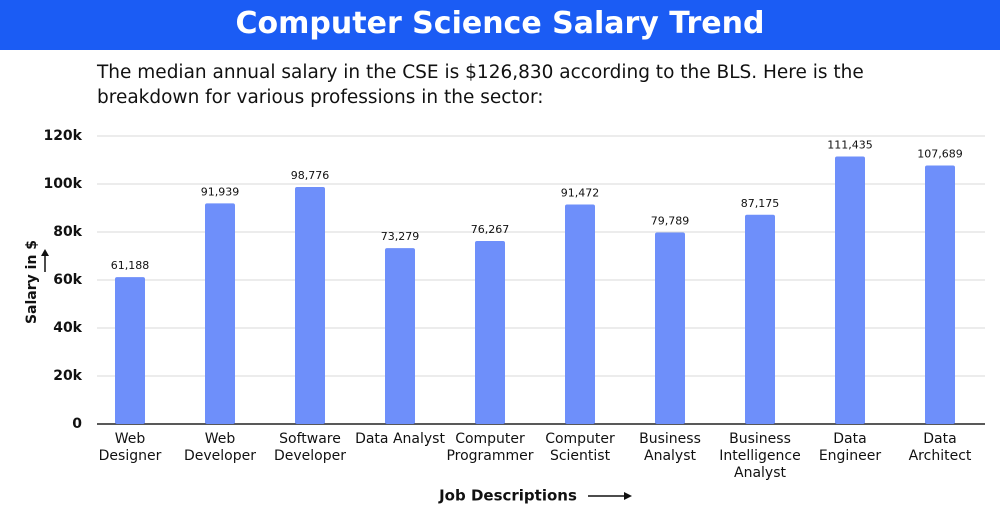 This screenshot has height=519, width=1000. I want to click on x-tick-label: Business Analyst, so click(670, 447).